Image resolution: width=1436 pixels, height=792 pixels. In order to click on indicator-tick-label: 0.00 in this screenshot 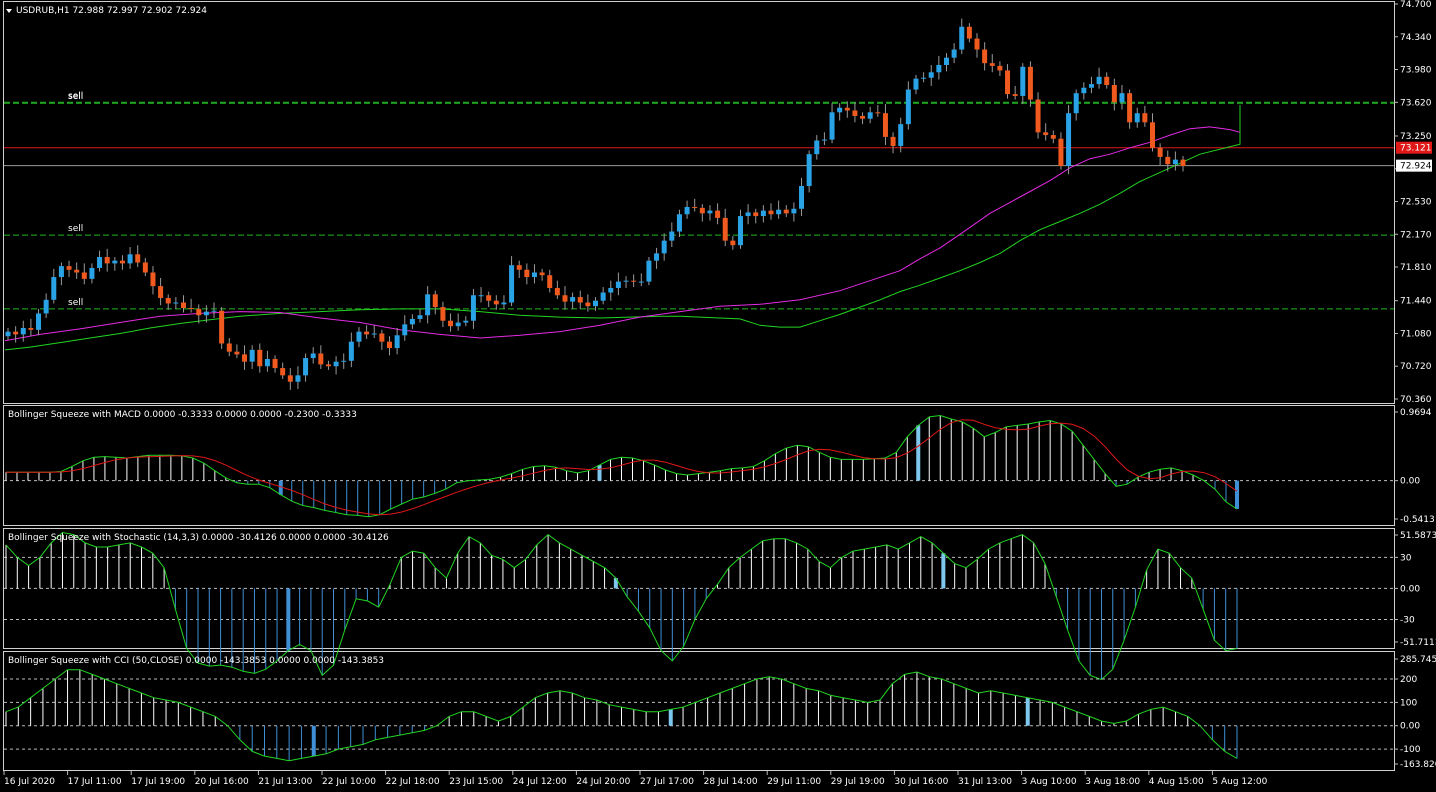, I will do `click(1410, 589)`.